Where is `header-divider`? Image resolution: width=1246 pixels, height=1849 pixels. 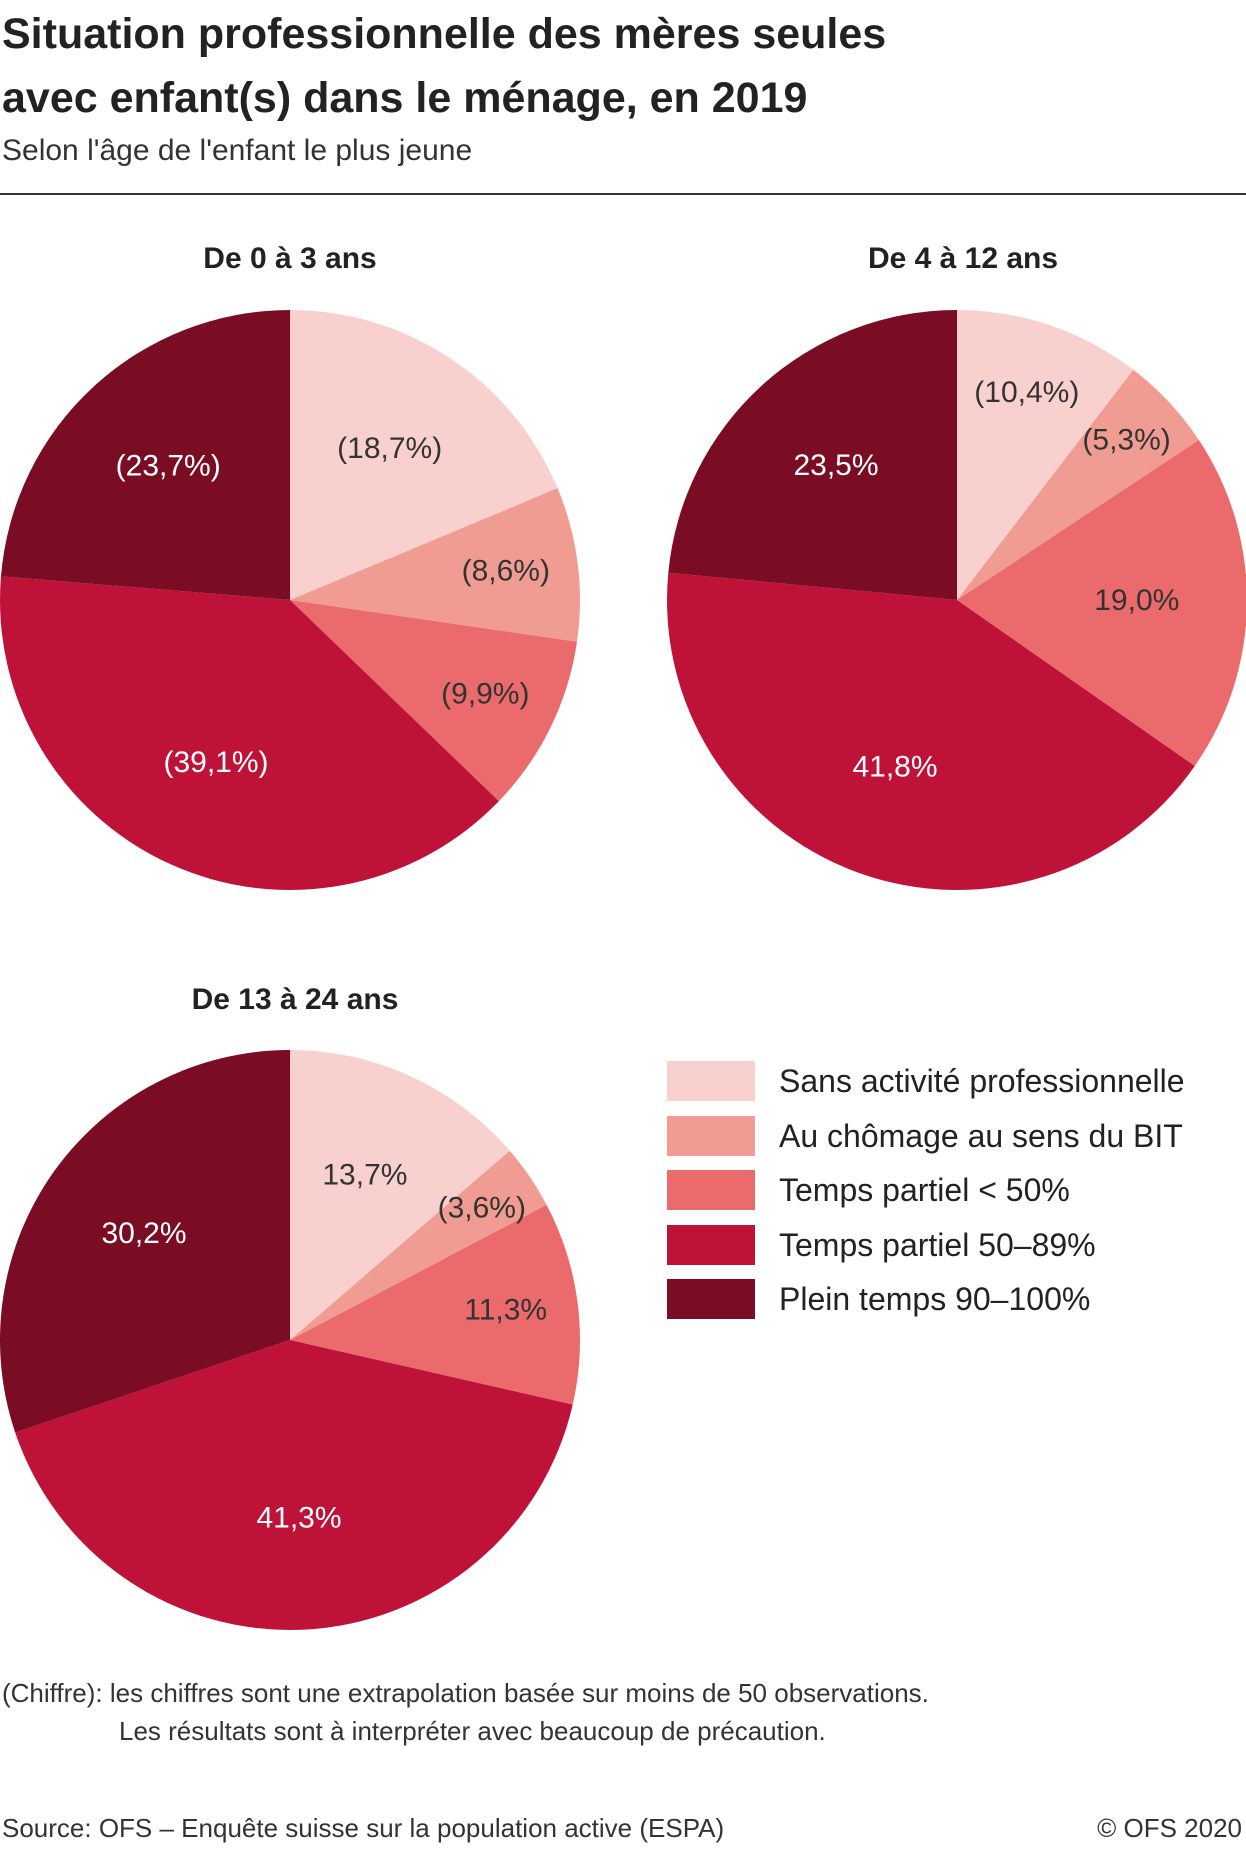 header-divider is located at coordinates (623, 194).